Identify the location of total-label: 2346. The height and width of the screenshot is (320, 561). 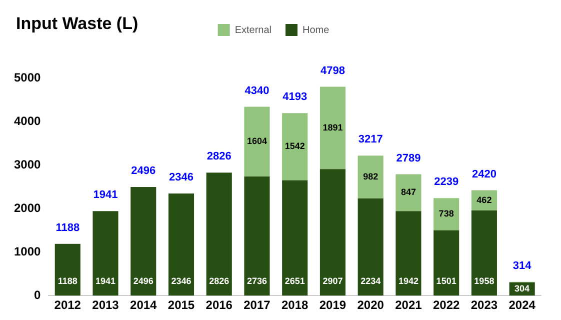
(181, 178).